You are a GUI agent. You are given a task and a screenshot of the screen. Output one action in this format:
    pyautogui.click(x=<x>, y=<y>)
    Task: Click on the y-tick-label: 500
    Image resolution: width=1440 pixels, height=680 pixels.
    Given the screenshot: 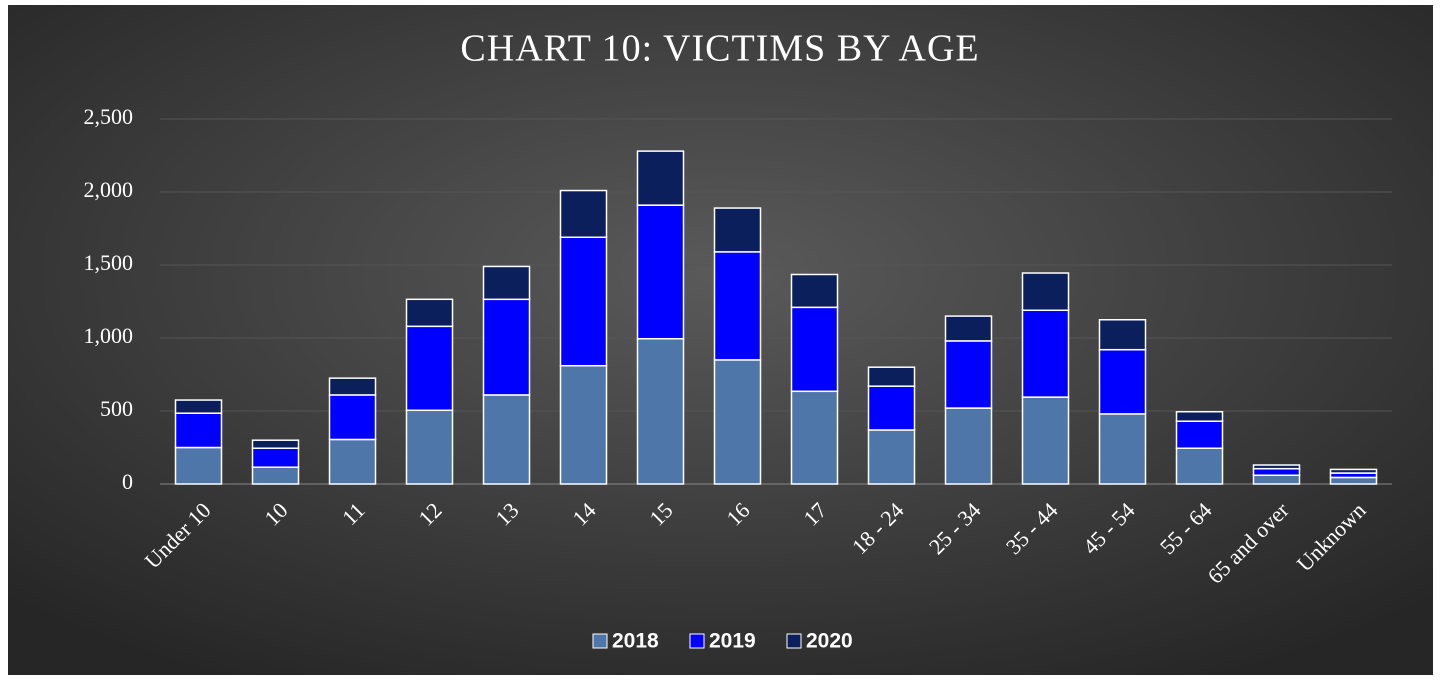 What is the action you would take?
    pyautogui.click(x=116, y=408)
    